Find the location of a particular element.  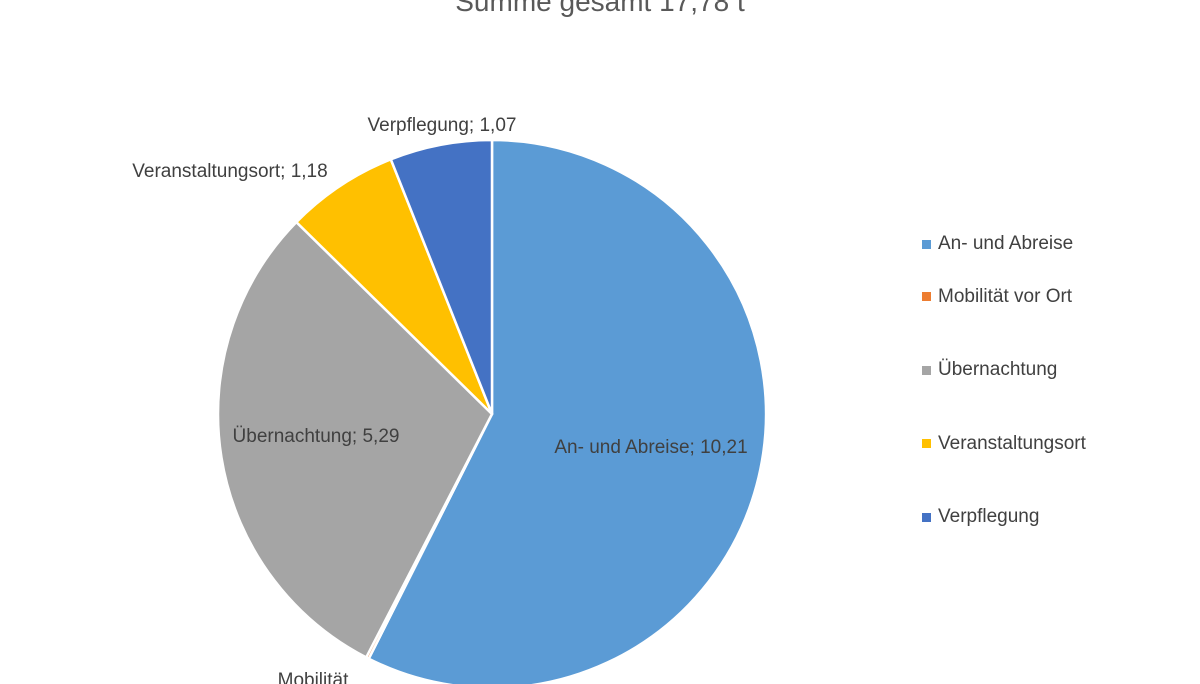

data-label-verpflegung: Verpflegung; 1,07 is located at coordinates (442, 125).